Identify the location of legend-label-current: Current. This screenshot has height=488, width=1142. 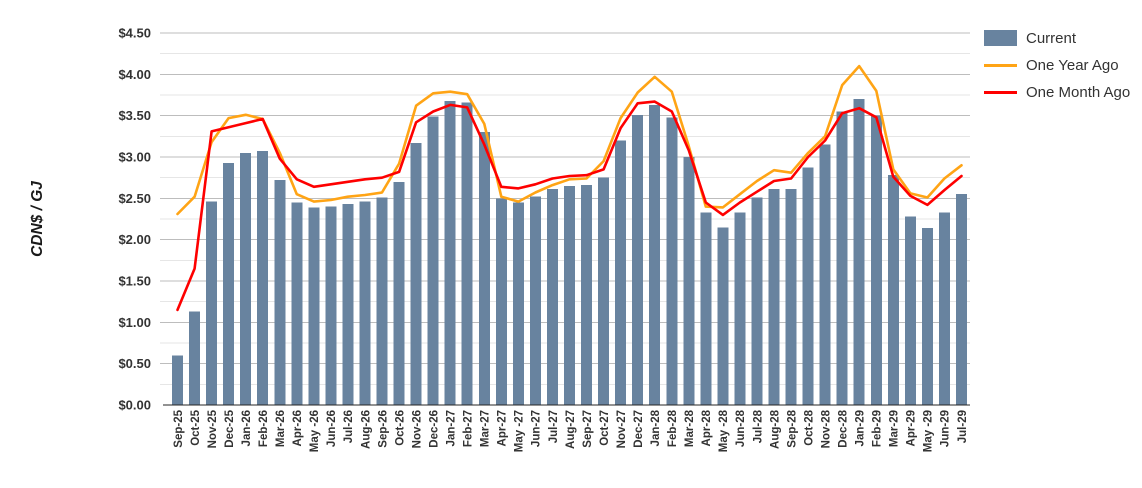
(1051, 38).